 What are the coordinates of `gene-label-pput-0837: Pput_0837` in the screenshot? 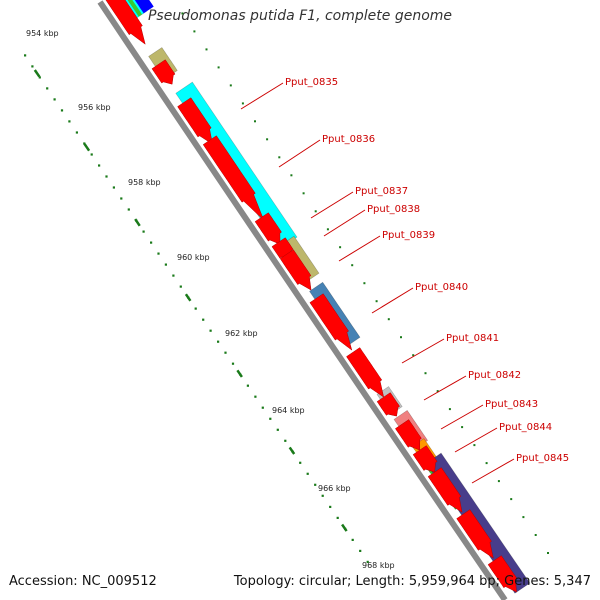 It's located at (381, 191).